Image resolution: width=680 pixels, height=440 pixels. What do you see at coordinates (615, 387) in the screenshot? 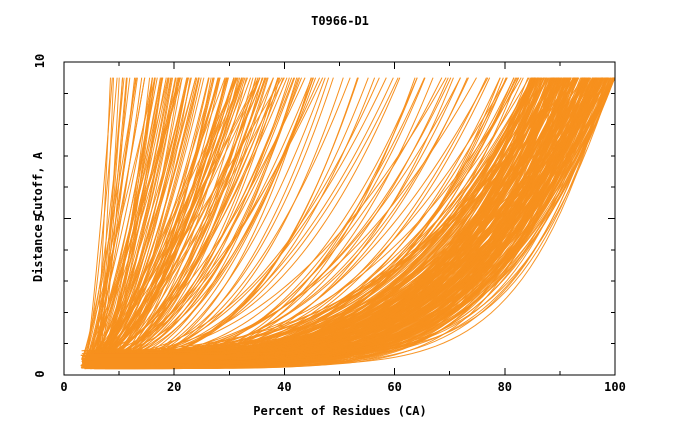
I see `x-tick-label: 100` at bounding box center [615, 387].